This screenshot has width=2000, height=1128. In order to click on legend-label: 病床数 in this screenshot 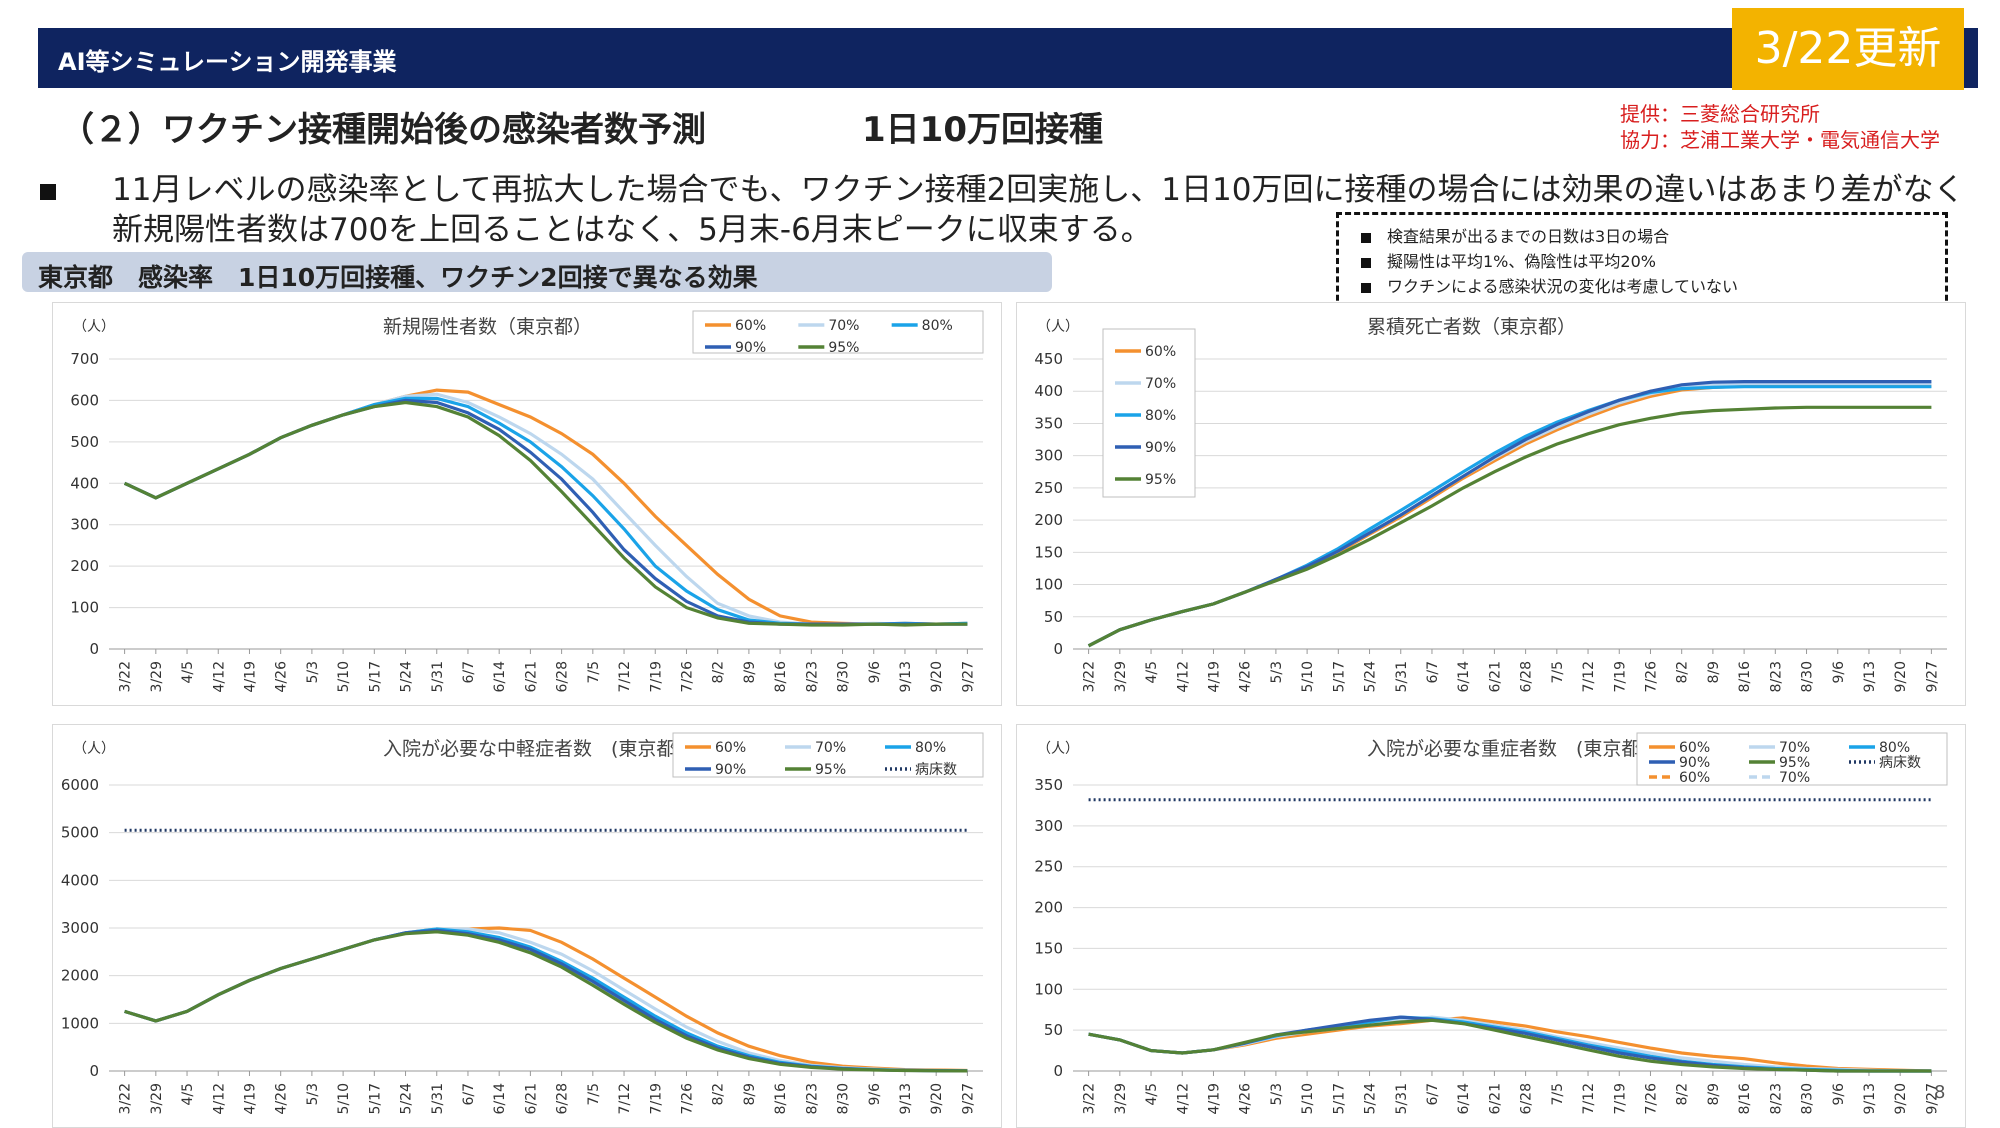, I will do `click(1900, 763)`.